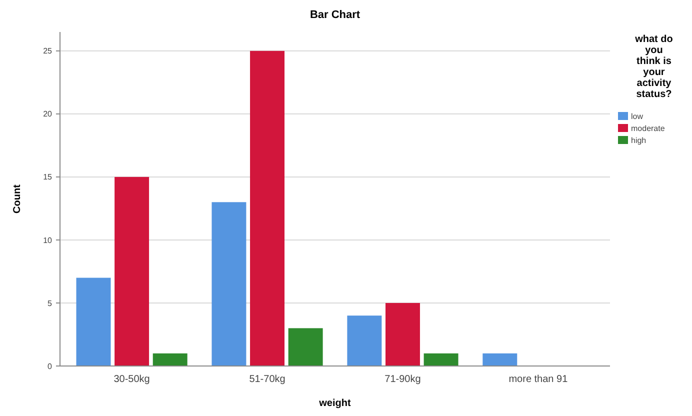  Describe the element at coordinates (50, 303) in the screenshot. I see `y-tick-label: 5` at that location.